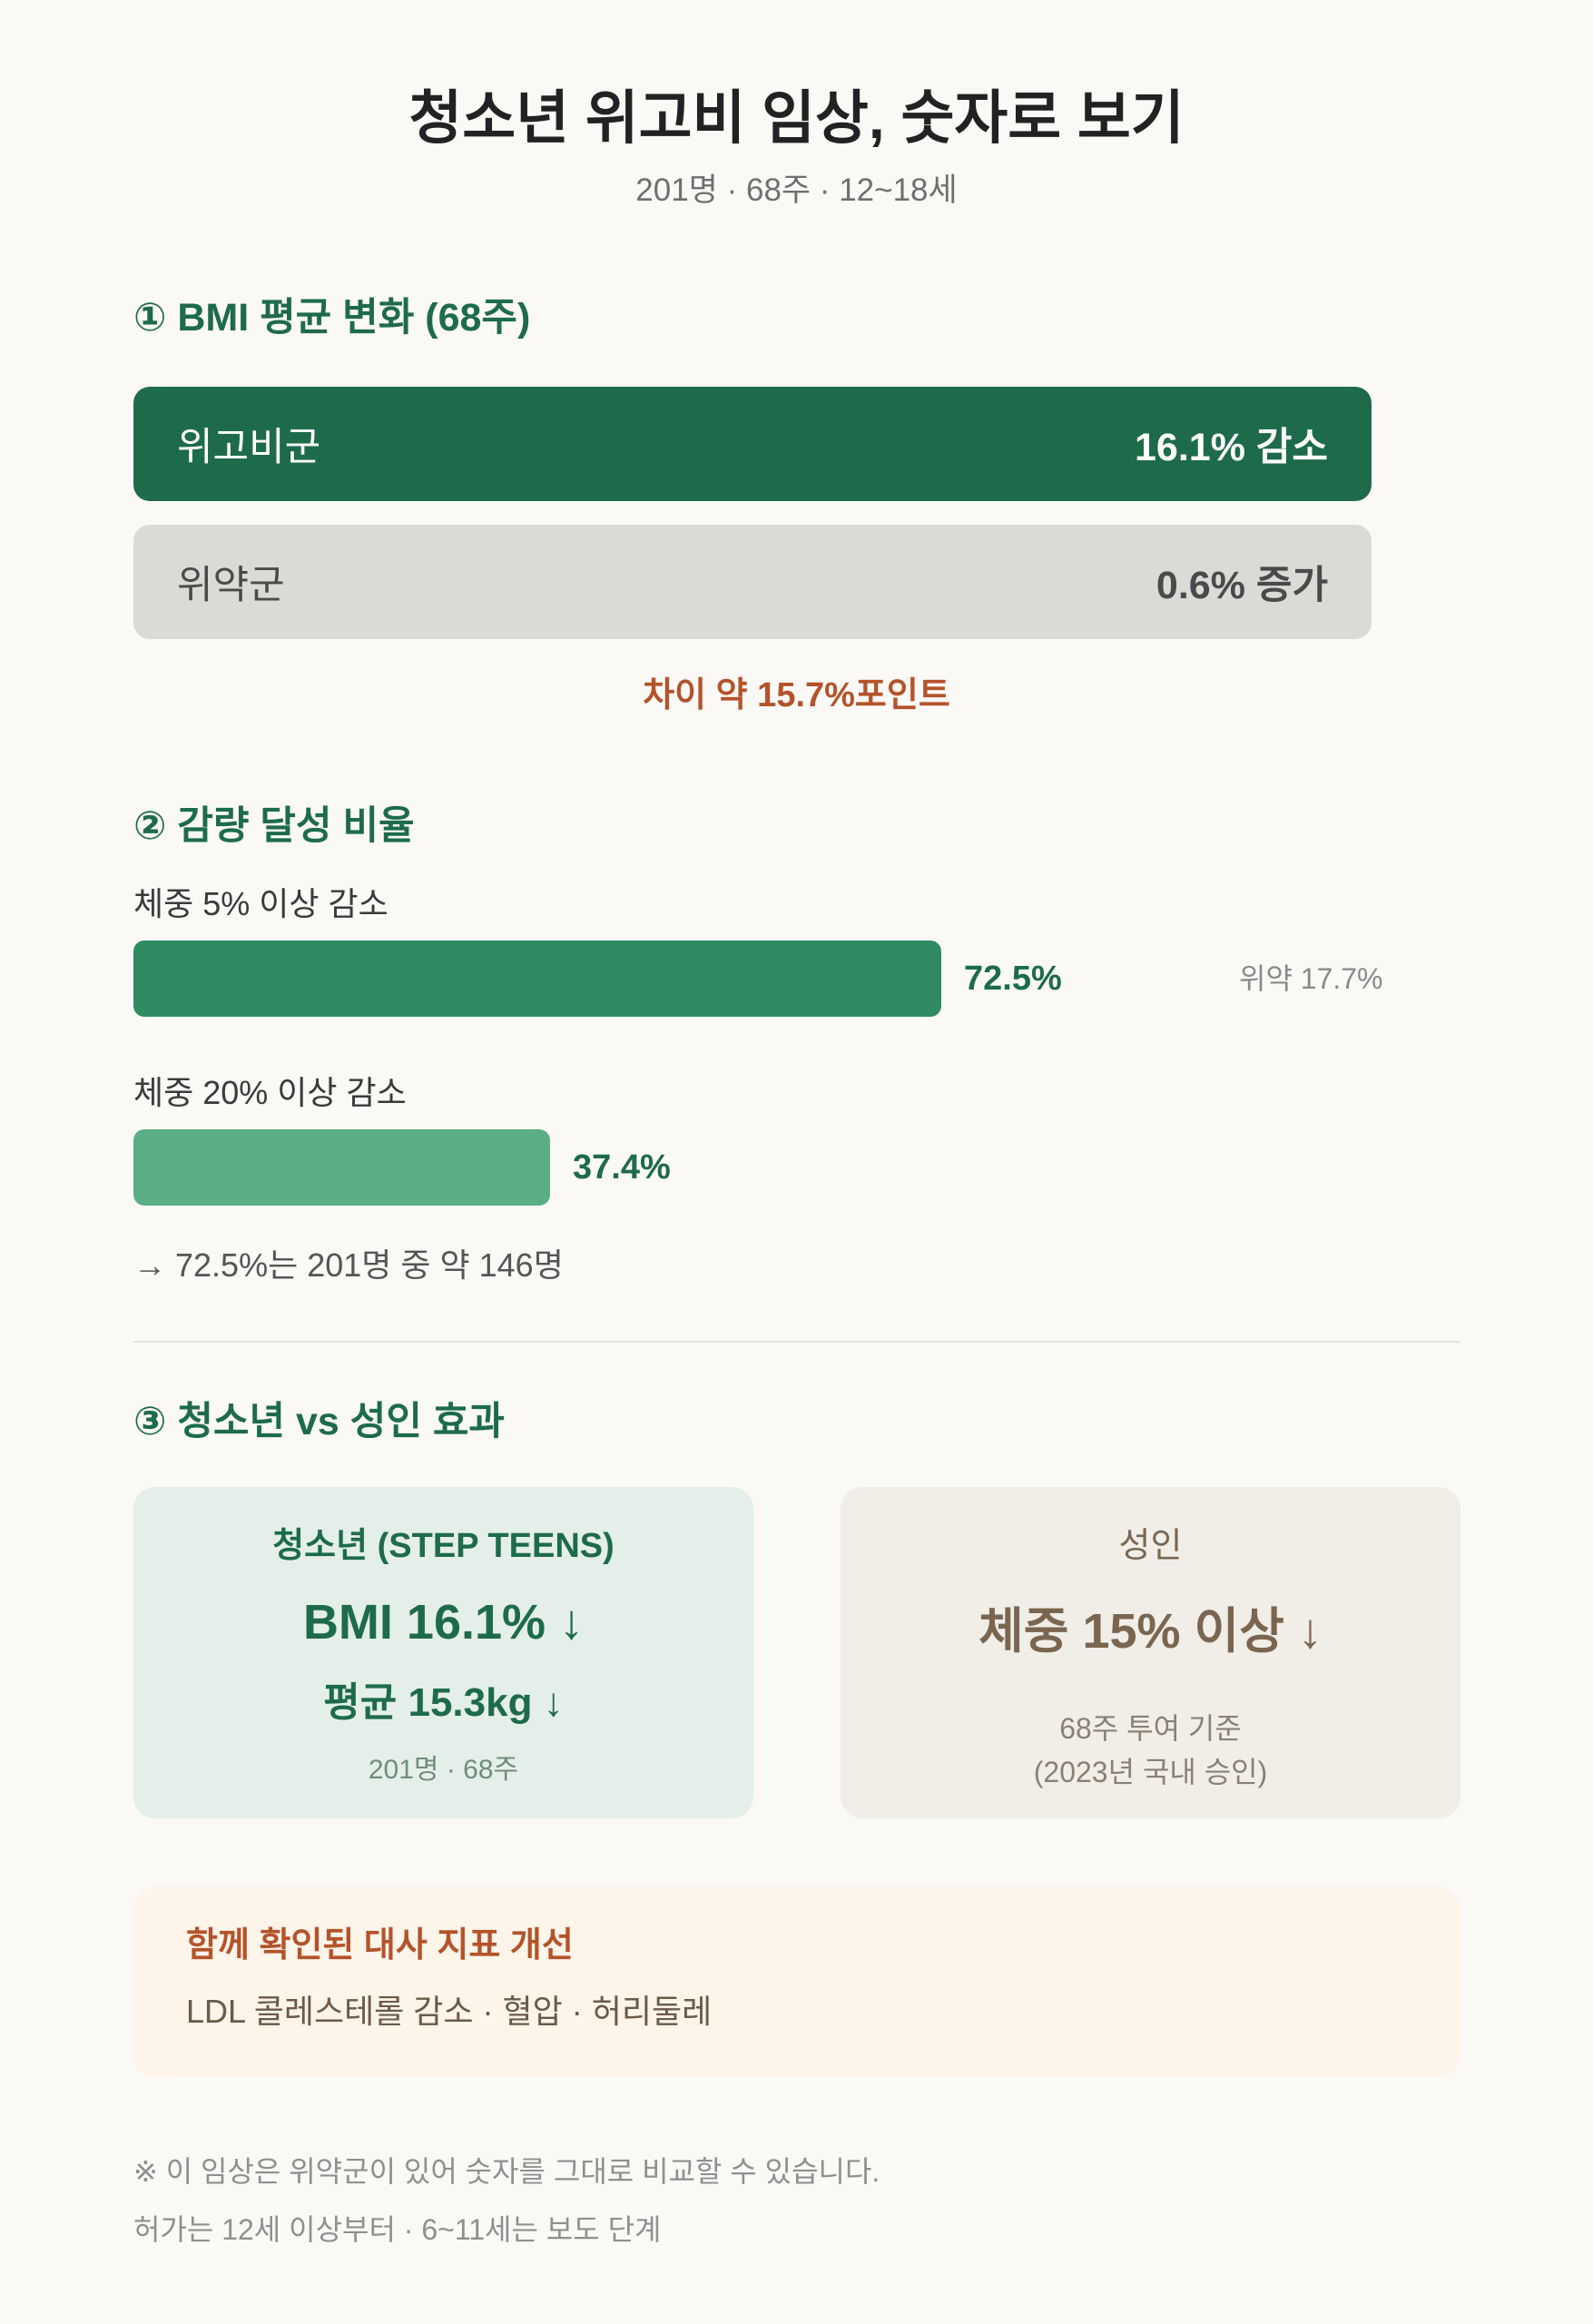  Describe the element at coordinates (443, 1770) in the screenshot. I see `teen-card-foot: 201명 · 68주` at that location.